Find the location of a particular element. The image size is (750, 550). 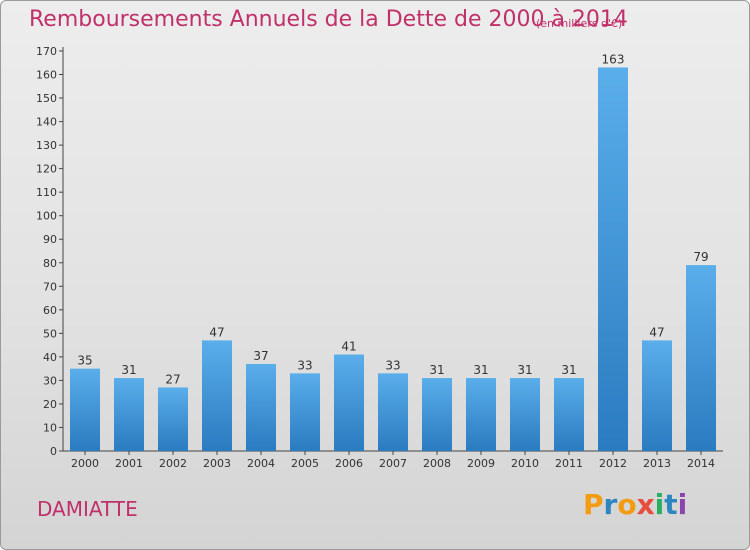

y-tick-label: 0 is located at coordinates (53, 451).